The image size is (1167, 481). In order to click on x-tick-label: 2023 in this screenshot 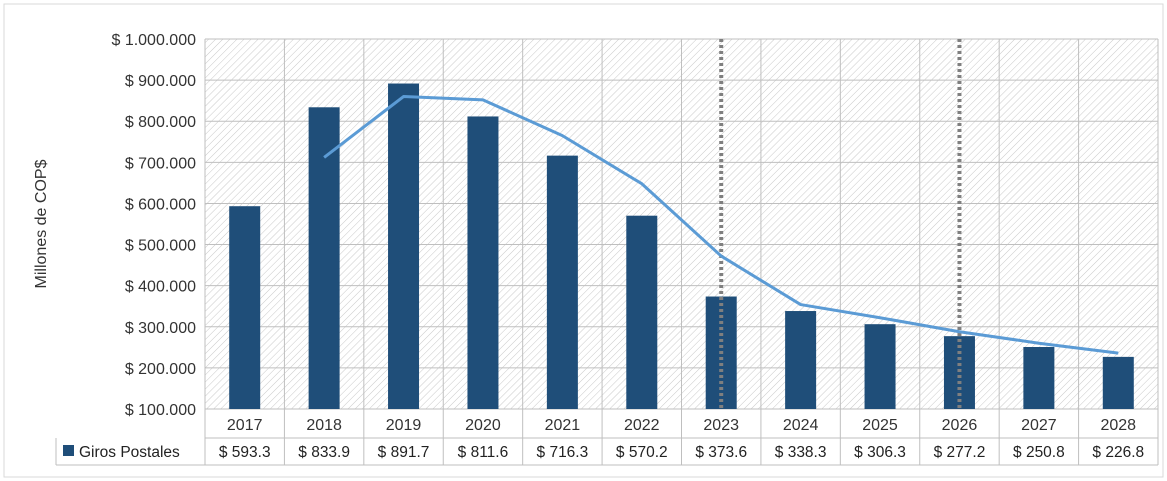, I will do `click(721, 425)`.